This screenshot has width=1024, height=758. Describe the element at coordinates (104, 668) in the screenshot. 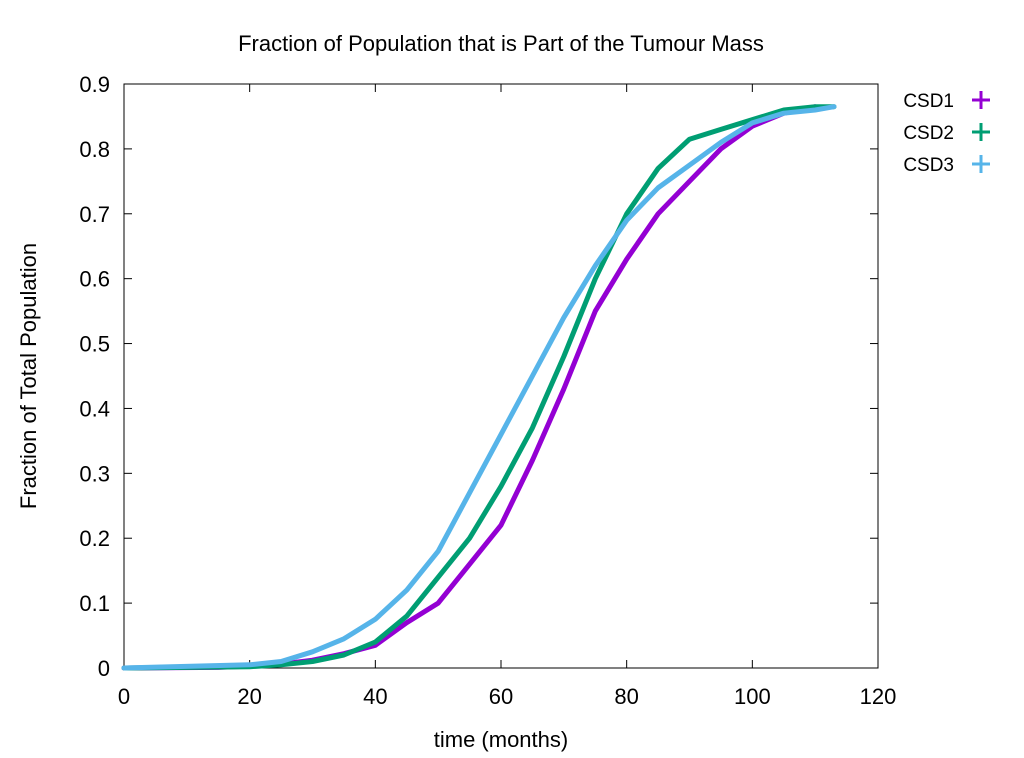

I see `y-tick-label: 0` at that location.